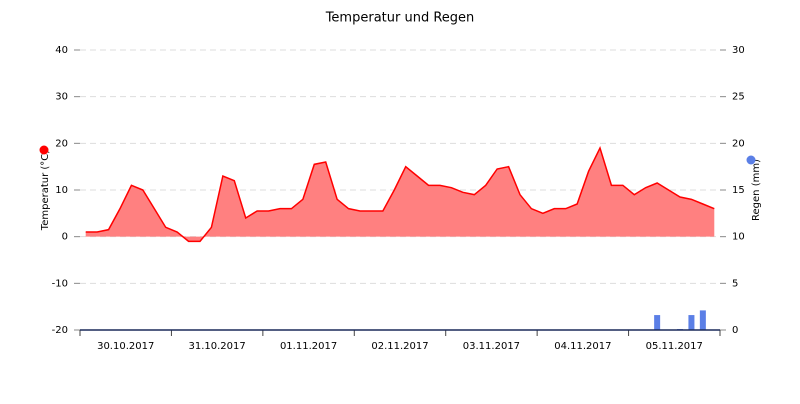  I want to click on y2-tick-label: 25, so click(738, 97).